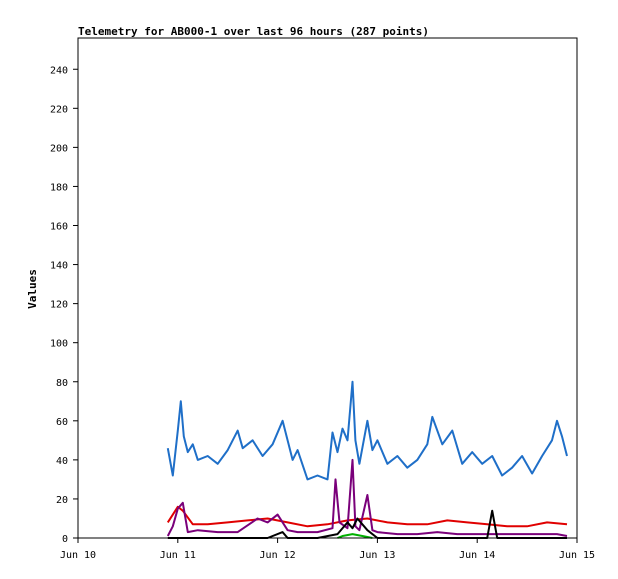 Image resolution: width=618 pixels, height=579 pixels. What do you see at coordinates (78, 555) in the screenshot?
I see `x-tick-label: Jun 10` at bounding box center [78, 555].